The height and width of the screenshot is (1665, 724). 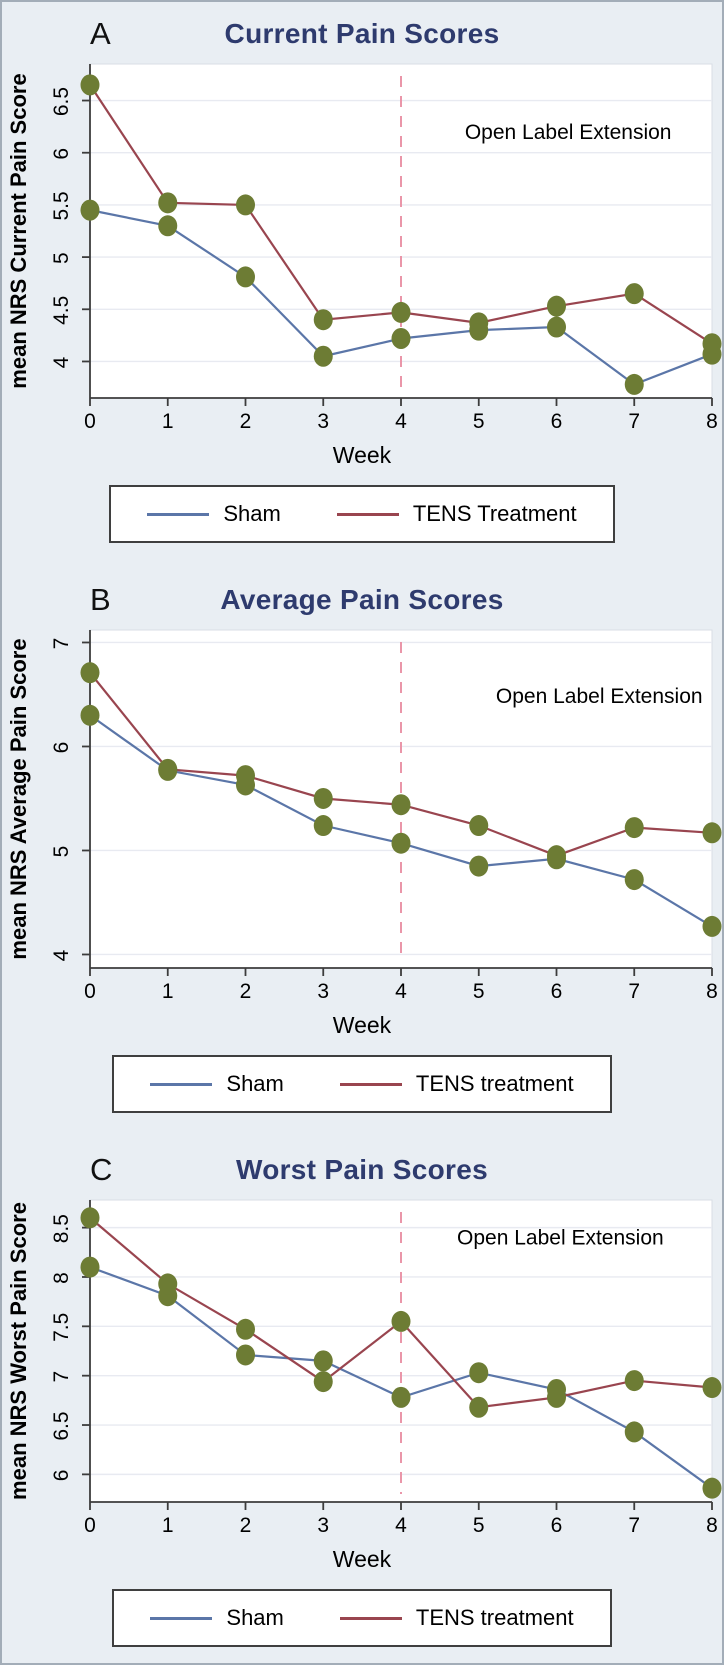 I want to click on panel-header: B Average Pain Scores, so click(x=362, y=600).